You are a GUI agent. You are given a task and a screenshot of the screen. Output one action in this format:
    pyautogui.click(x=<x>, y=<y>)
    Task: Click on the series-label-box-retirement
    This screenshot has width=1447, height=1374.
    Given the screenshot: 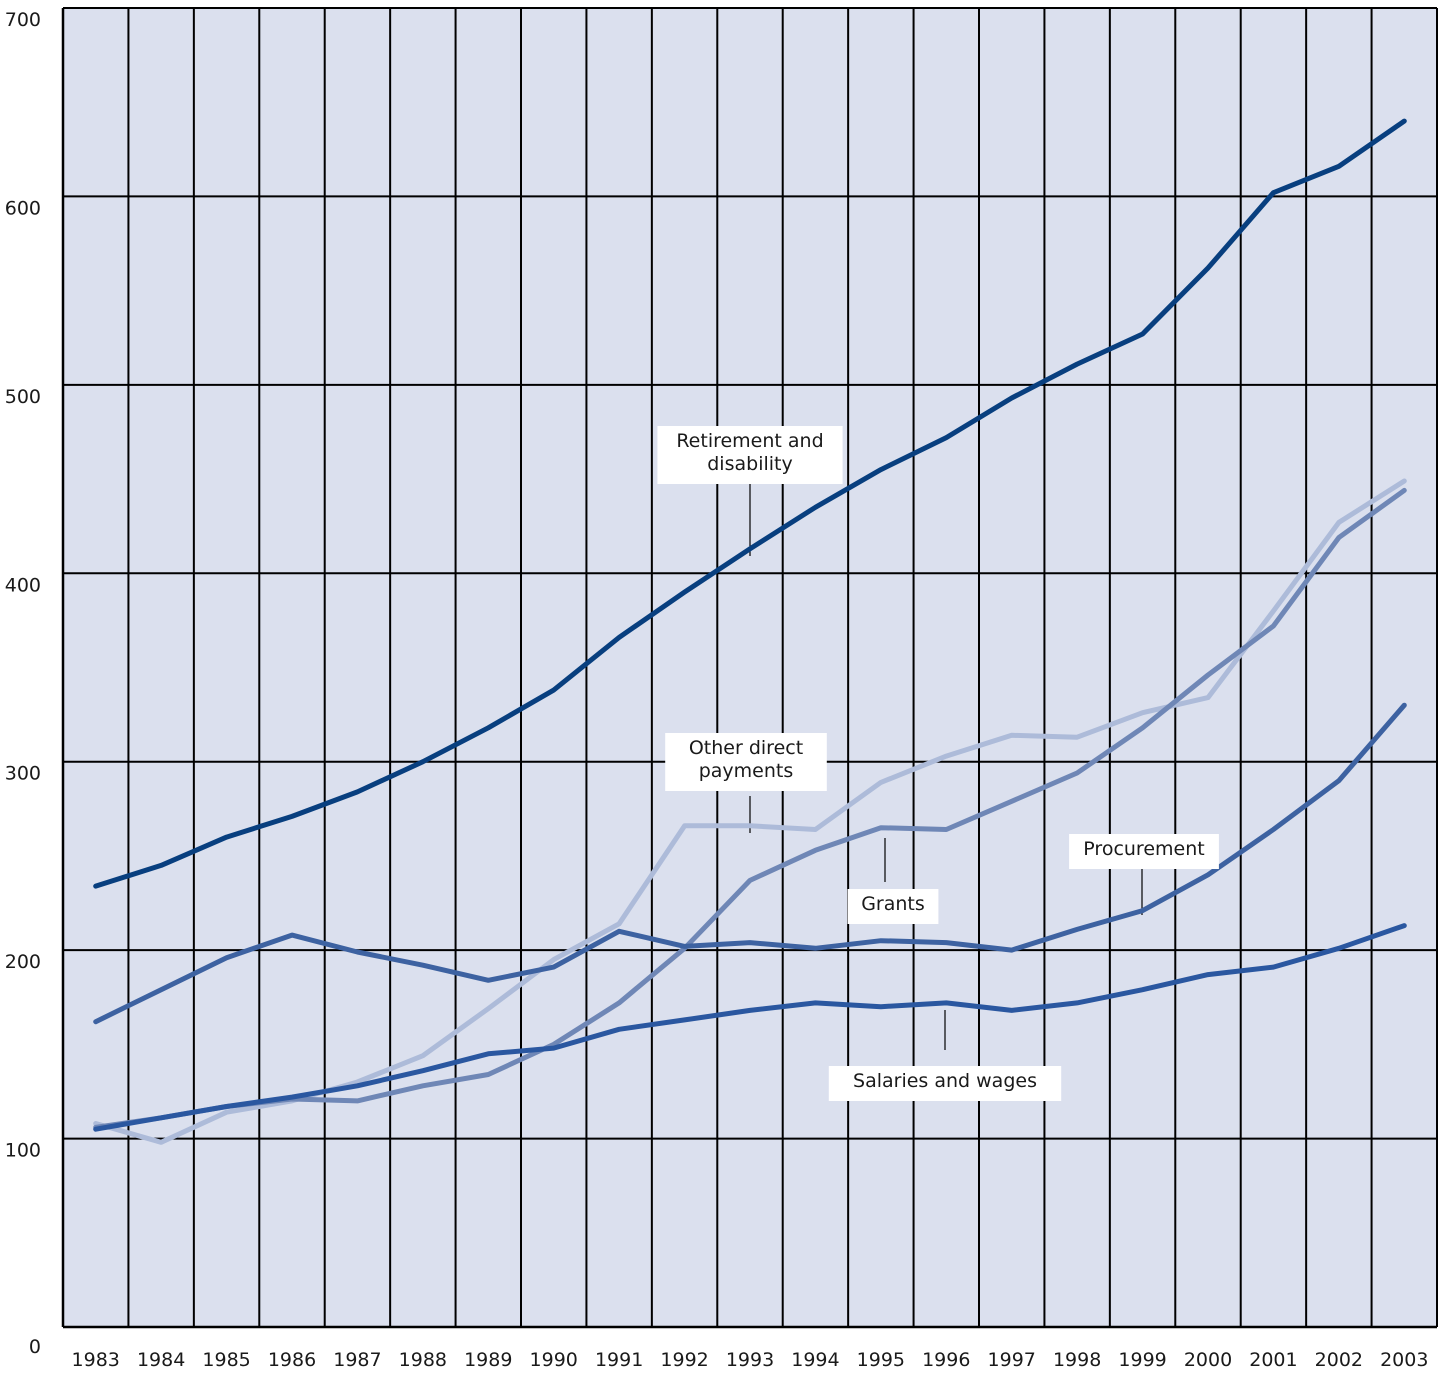 What is the action you would take?
    pyautogui.click(x=750, y=455)
    